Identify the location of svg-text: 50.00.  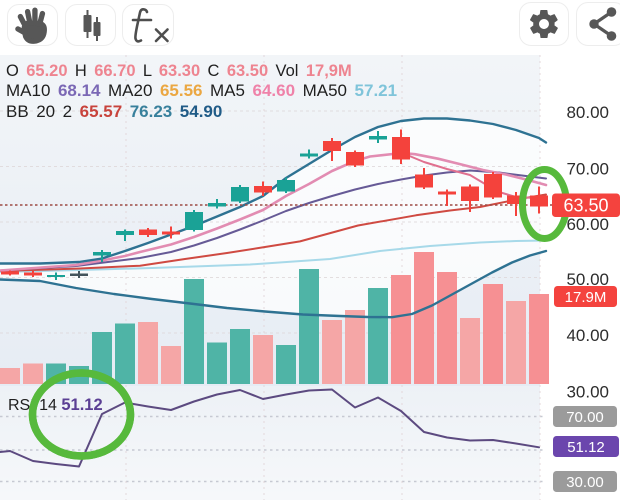
(587, 279).